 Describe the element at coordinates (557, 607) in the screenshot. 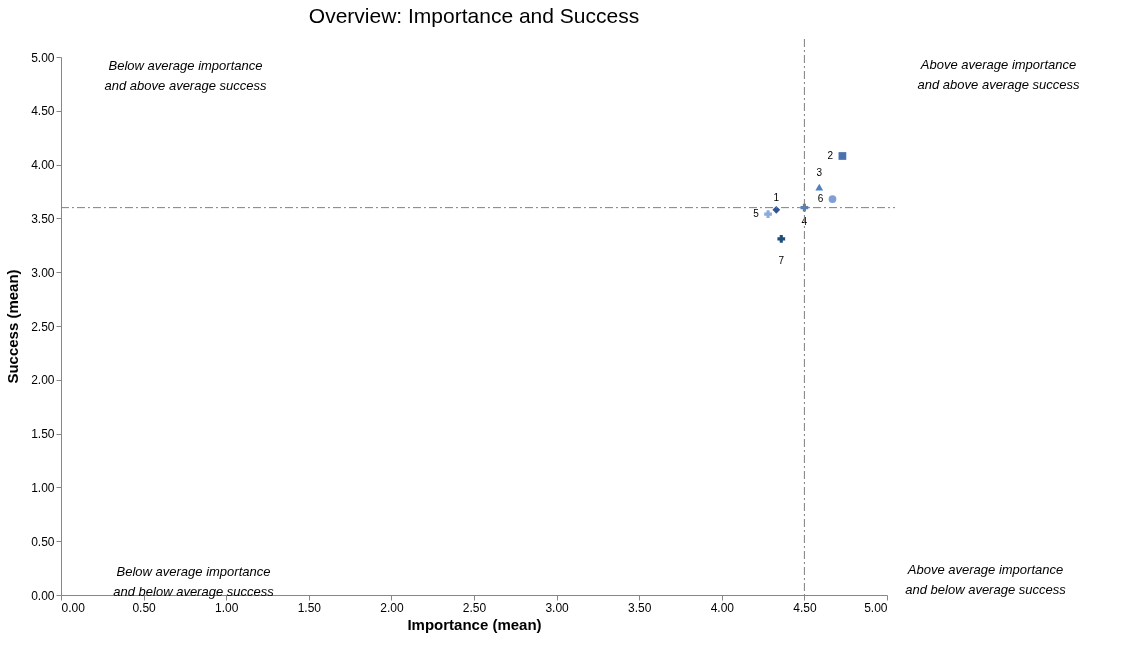

I see `x-tick-label: 3.00` at that location.